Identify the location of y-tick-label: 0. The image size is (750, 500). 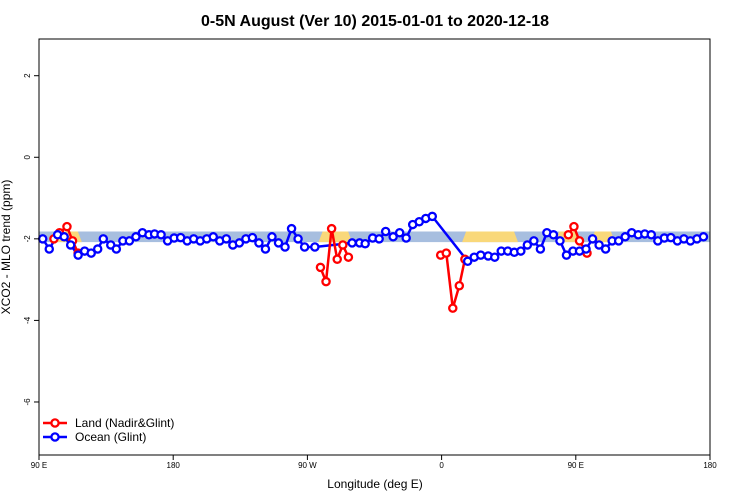
(27, 157).